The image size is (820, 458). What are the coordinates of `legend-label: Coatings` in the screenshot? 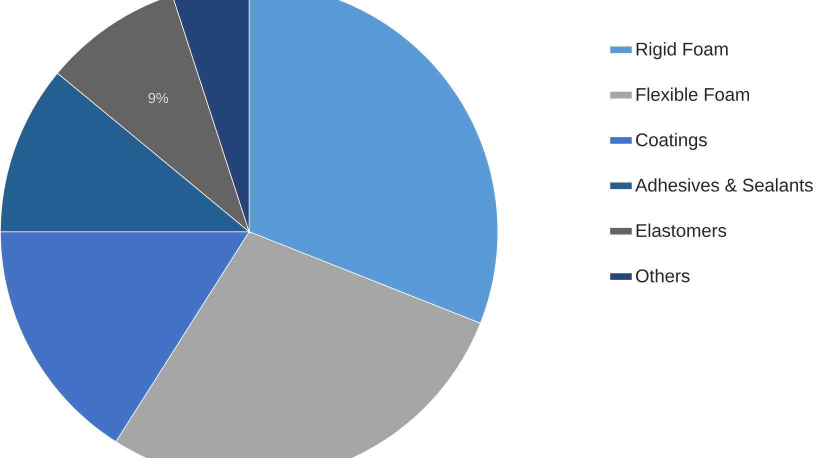 It's located at (671, 141).